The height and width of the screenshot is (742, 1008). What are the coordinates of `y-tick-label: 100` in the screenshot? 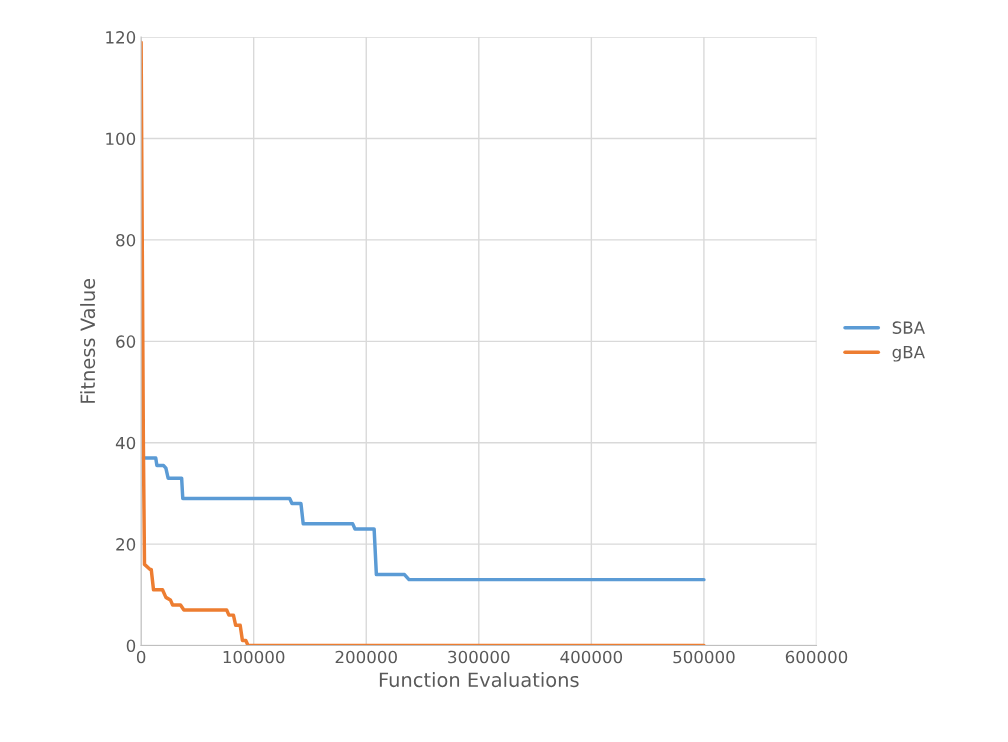 It's located at (121, 139).